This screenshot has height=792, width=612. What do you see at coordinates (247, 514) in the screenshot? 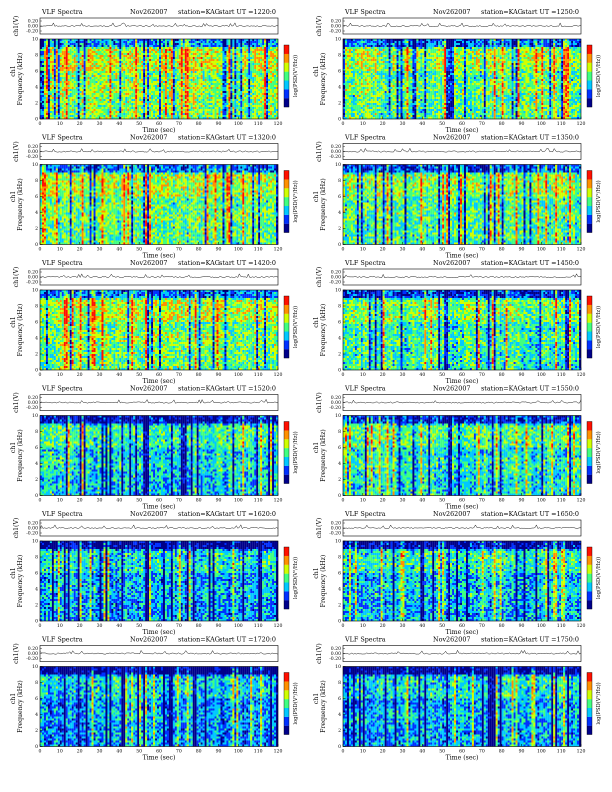
I see `panel-start-ut: start UT =1620:0` at bounding box center [247, 514].